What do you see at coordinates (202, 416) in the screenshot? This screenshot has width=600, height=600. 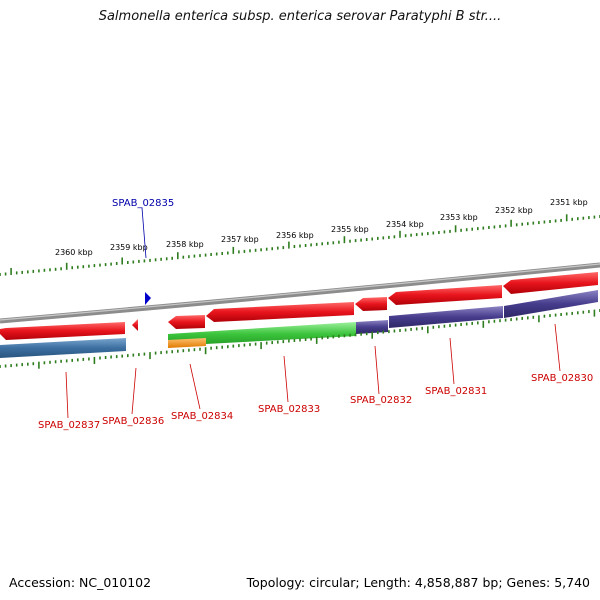 I see `gene-label-spab-02834: SPAB_02834` at bounding box center [202, 416].